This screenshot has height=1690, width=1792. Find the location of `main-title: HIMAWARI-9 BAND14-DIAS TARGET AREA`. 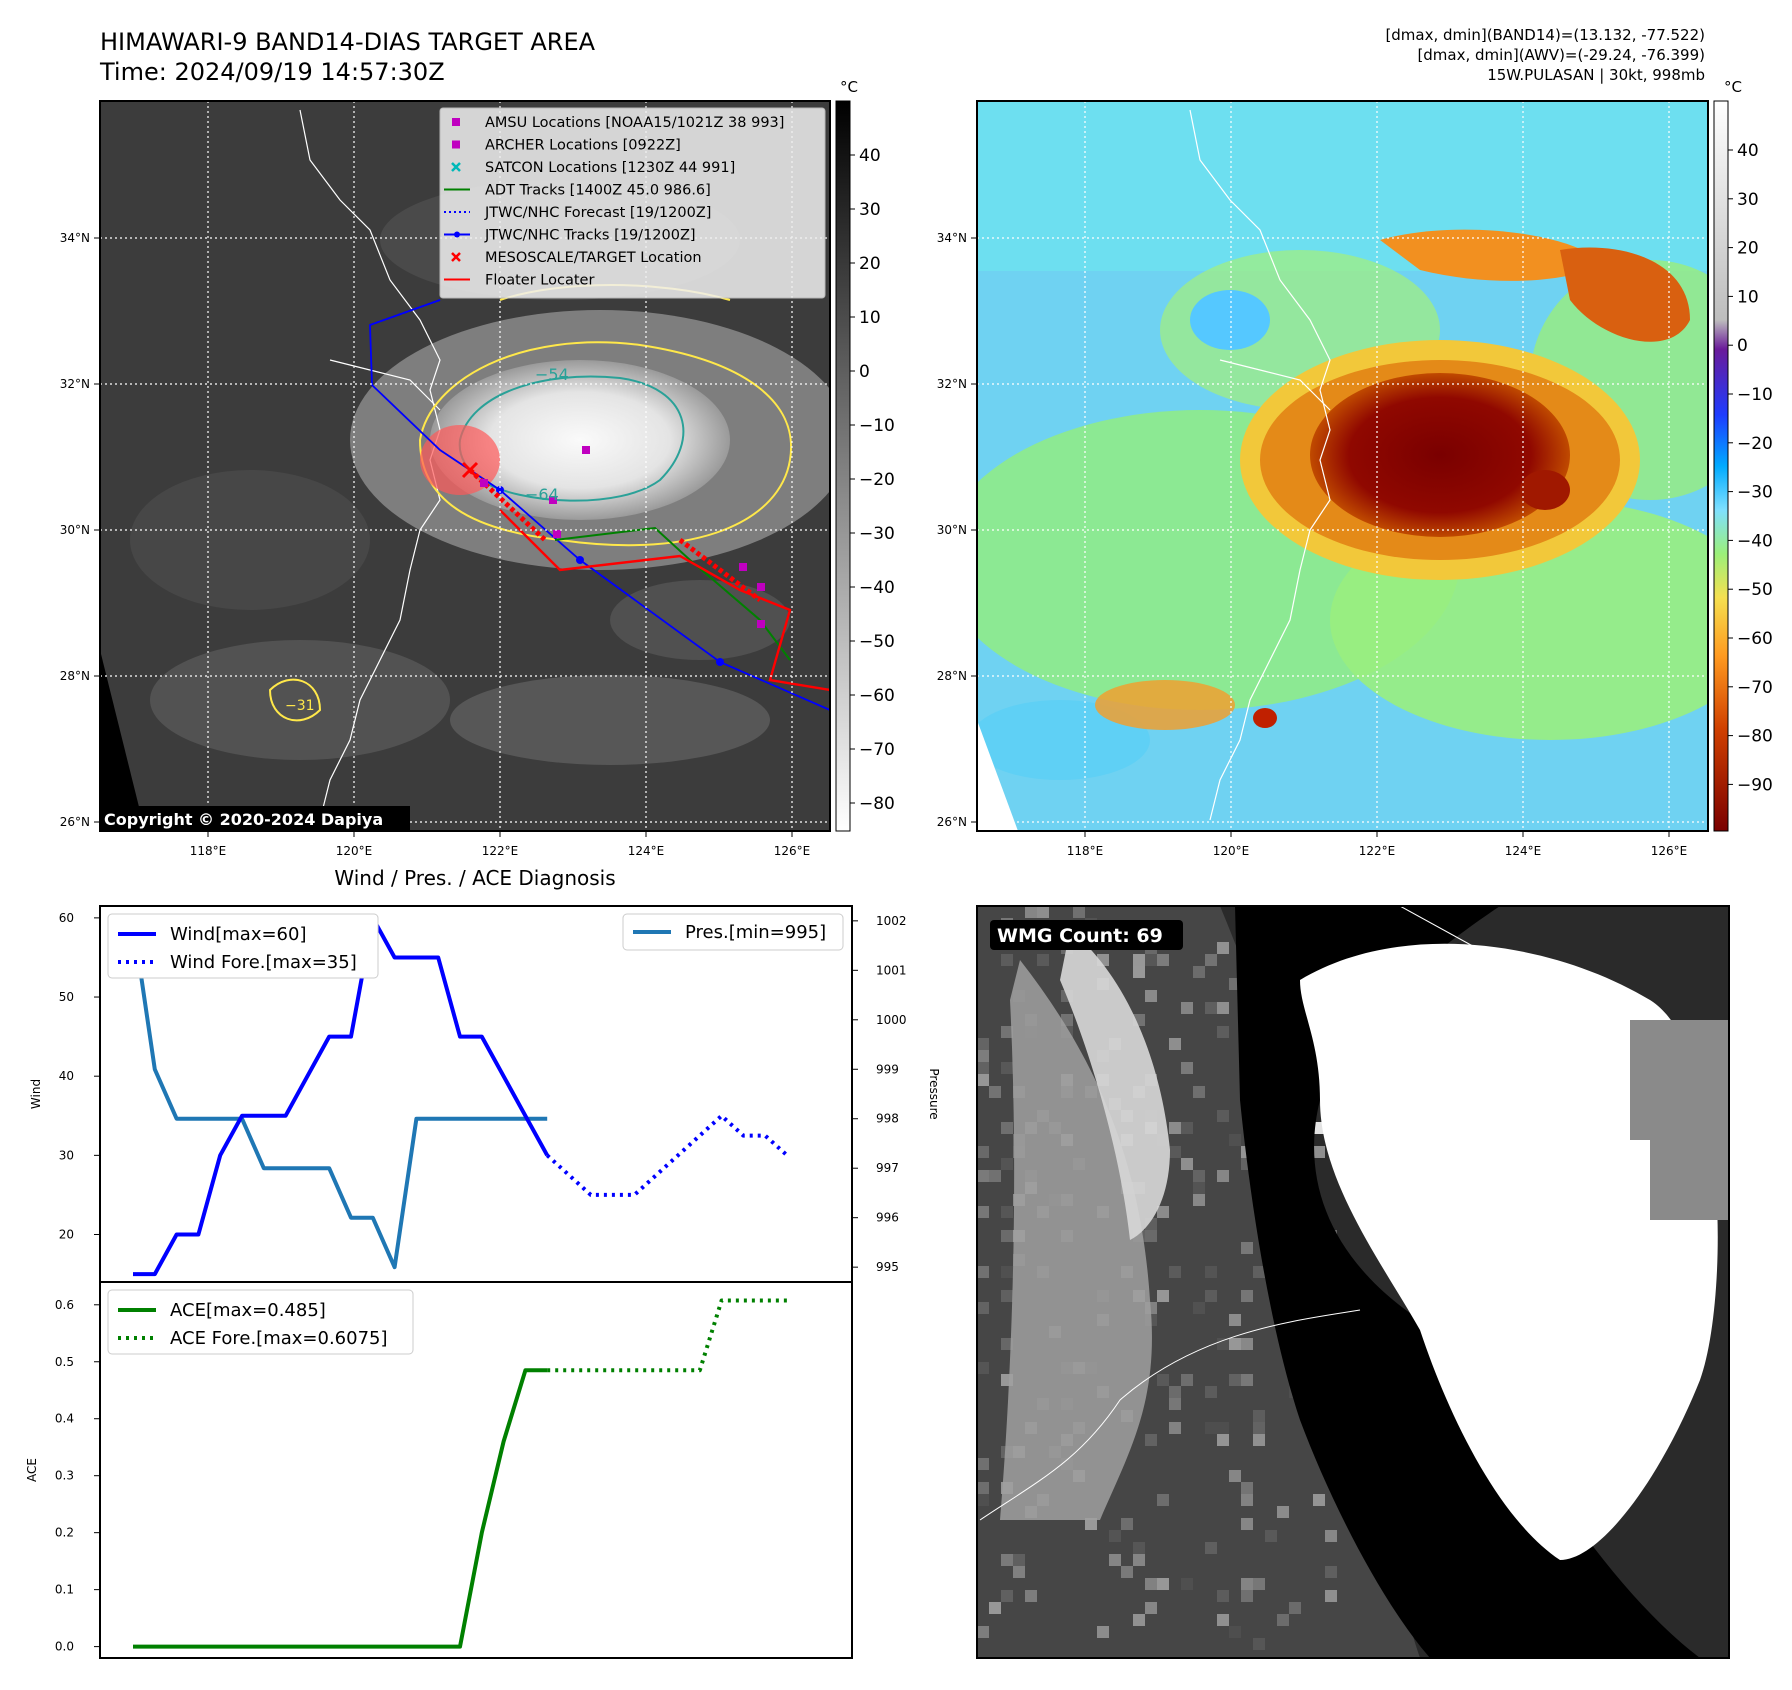

main-title: HIMAWARI-9 BAND14-DIAS TARGET AREA is located at coordinates (348, 42).